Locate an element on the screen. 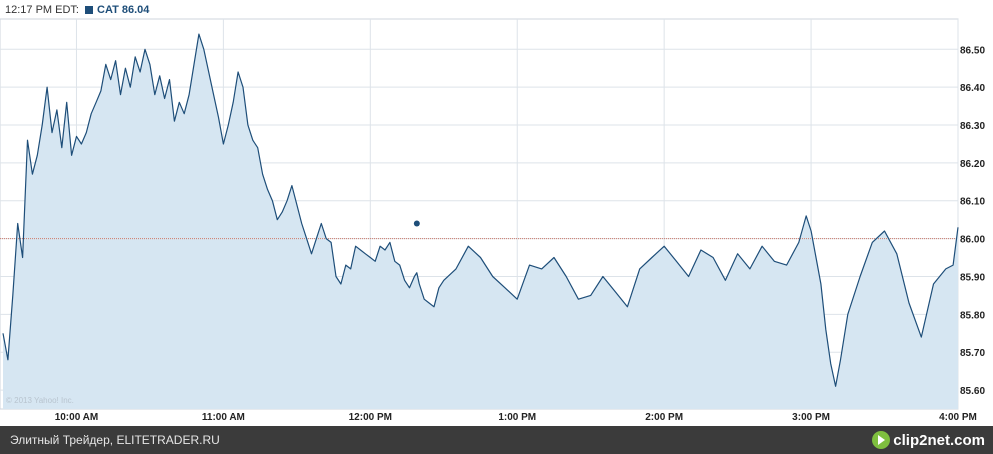 The image size is (993, 454). current-price-marker is located at coordinates (416, 223).